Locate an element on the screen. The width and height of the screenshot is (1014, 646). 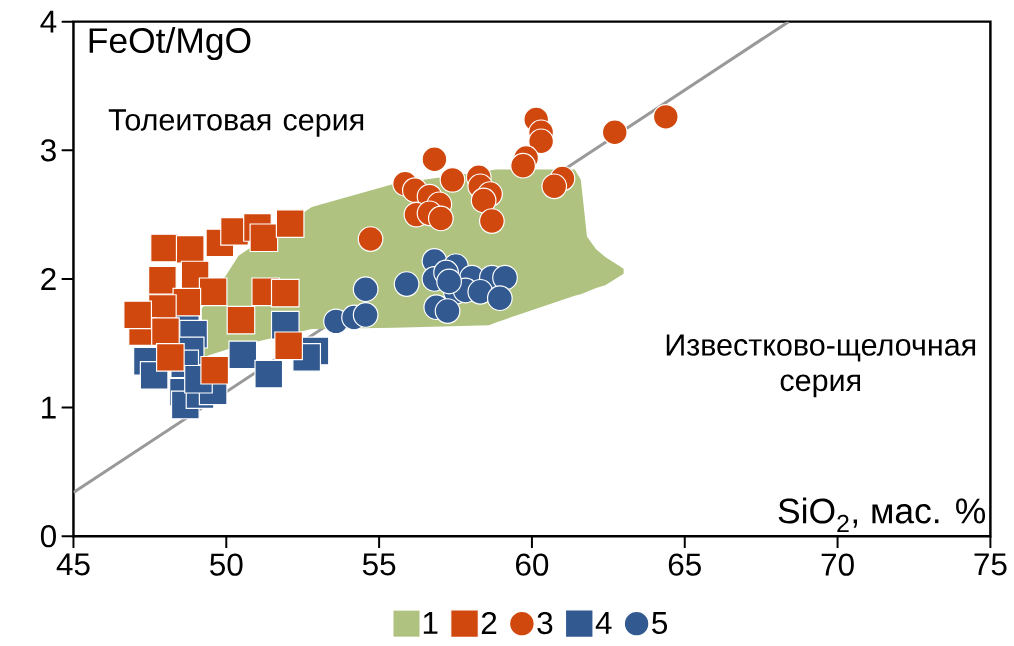
x-tick-label: 50 is located at coordinates (226, 564).